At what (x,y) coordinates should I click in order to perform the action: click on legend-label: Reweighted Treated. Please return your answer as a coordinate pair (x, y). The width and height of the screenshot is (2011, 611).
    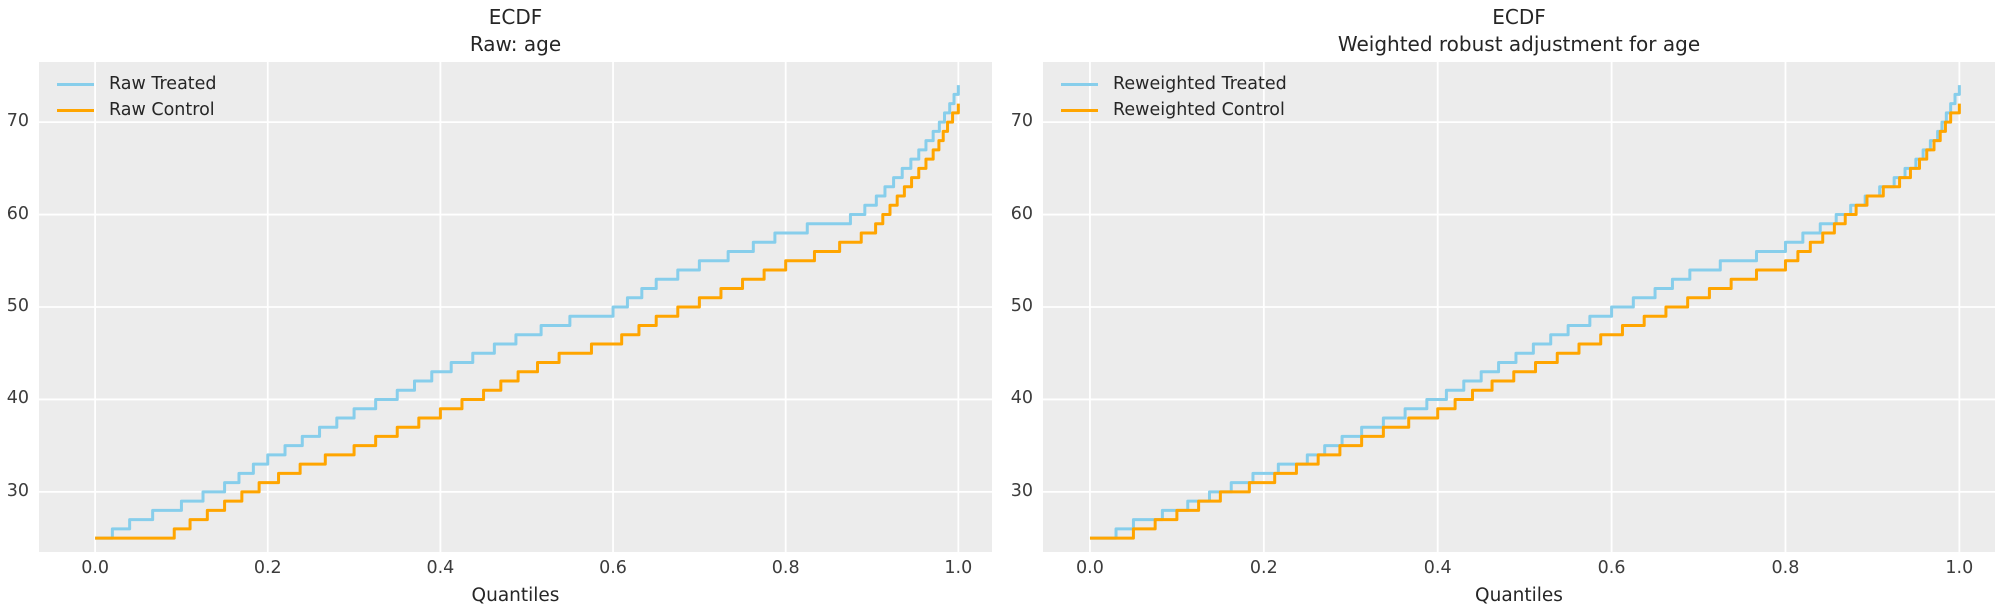
    Looking at the image, I should click on (1200, 84).